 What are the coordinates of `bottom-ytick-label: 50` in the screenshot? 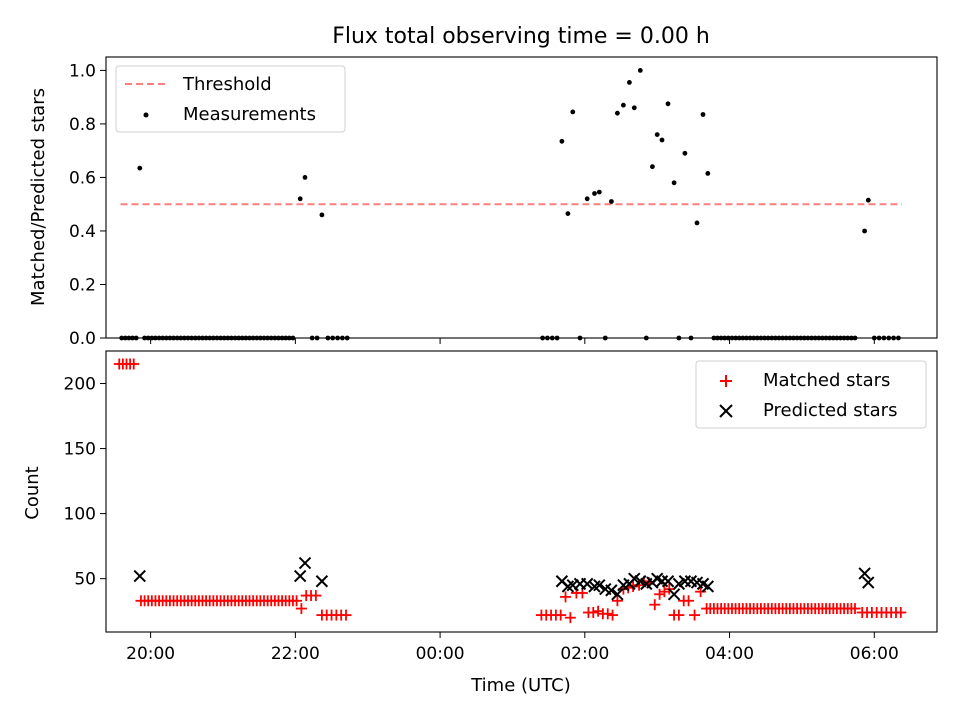 It's located at (85, 580).